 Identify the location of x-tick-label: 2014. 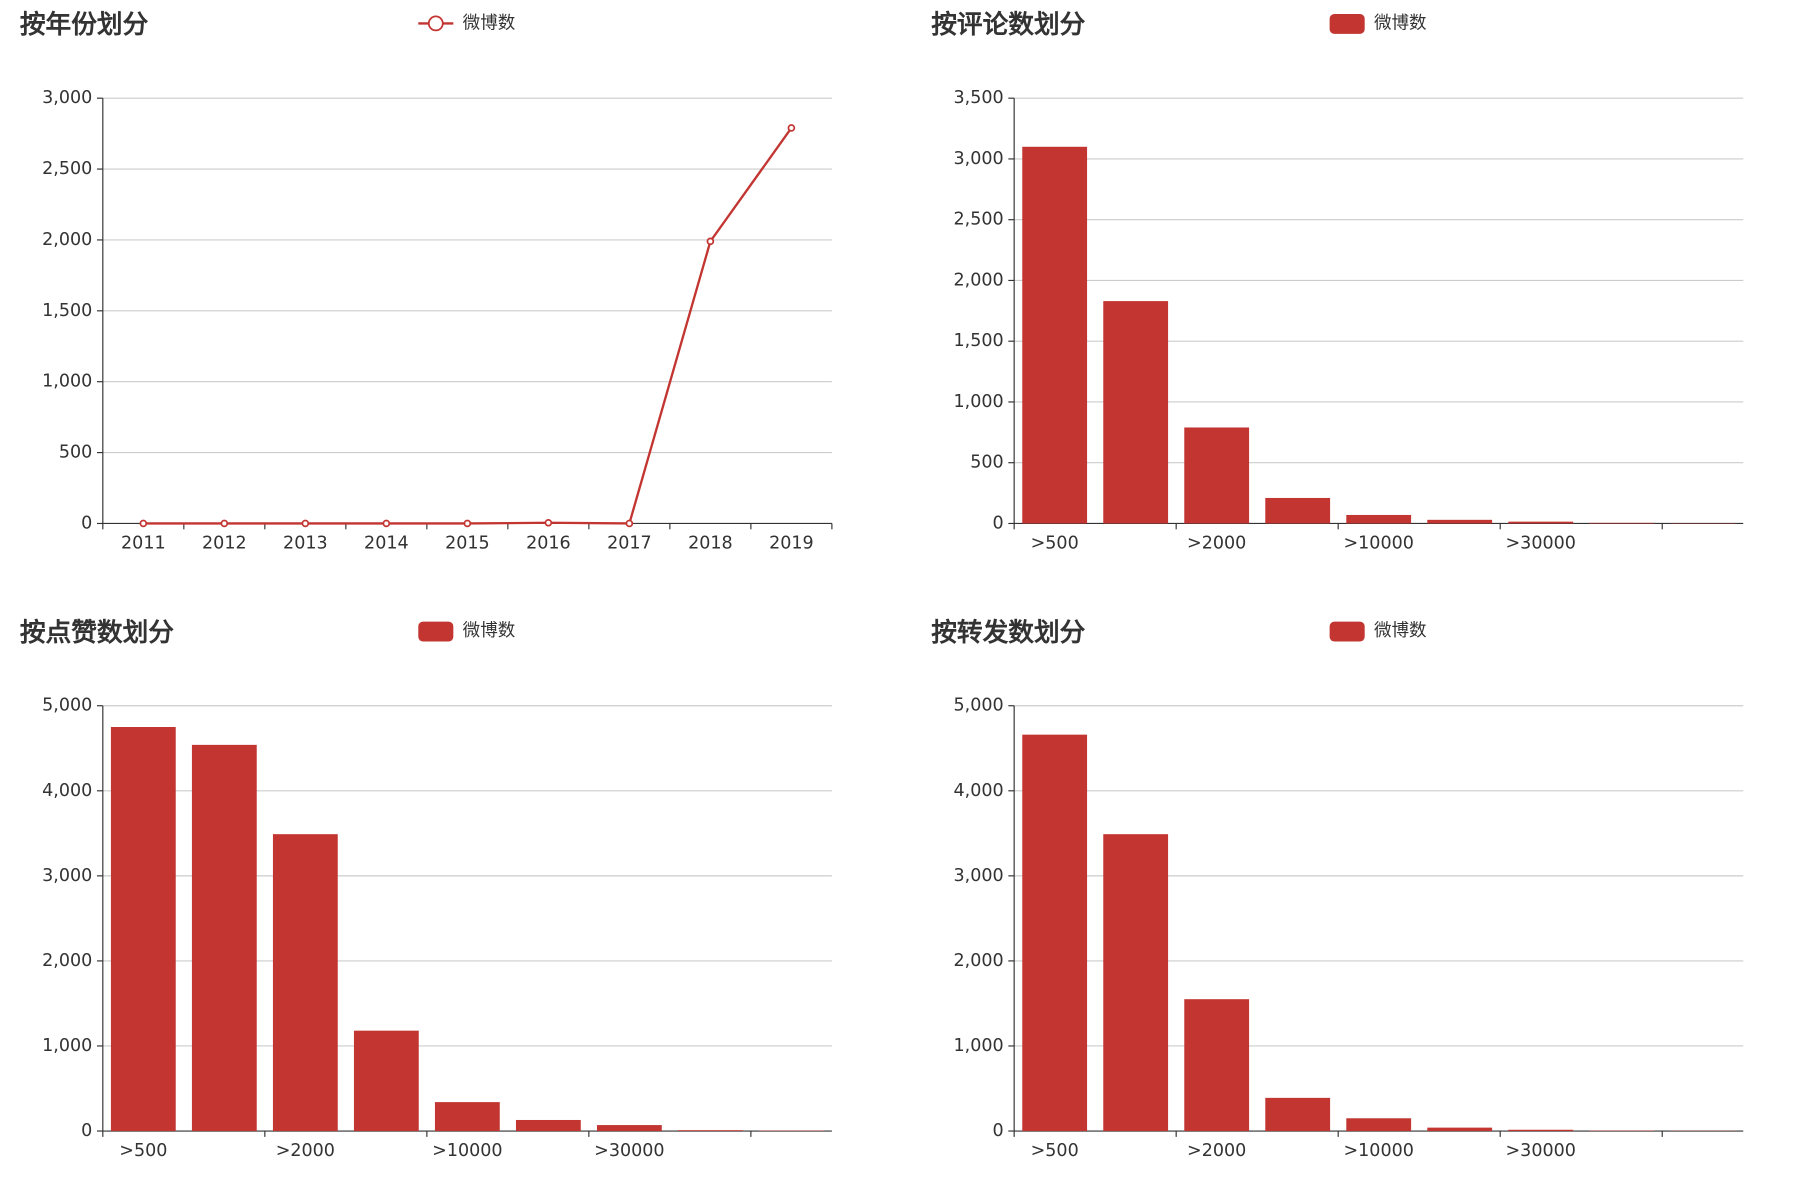
(386, 543).